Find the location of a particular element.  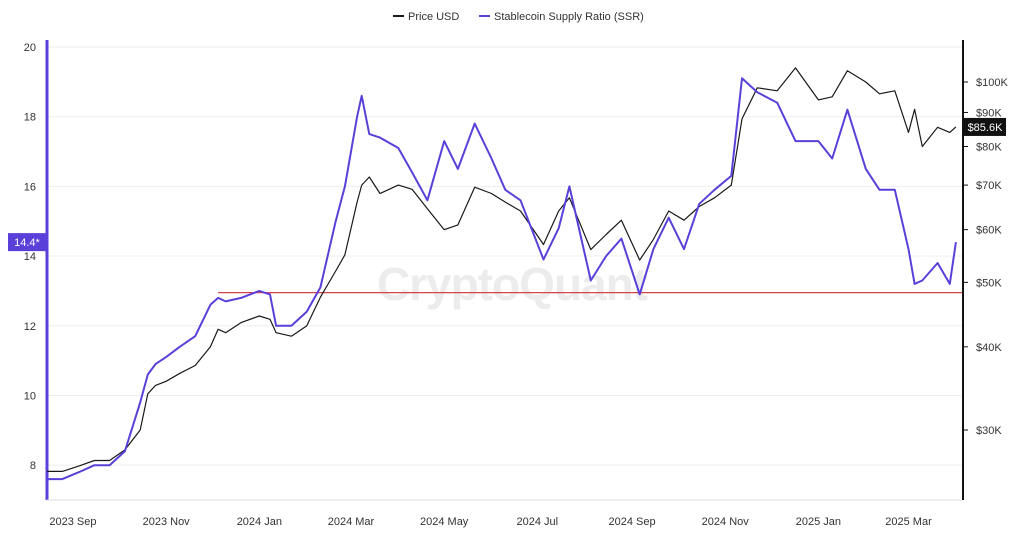

right-tick-label: $100K is located at coordinates (992, 83).